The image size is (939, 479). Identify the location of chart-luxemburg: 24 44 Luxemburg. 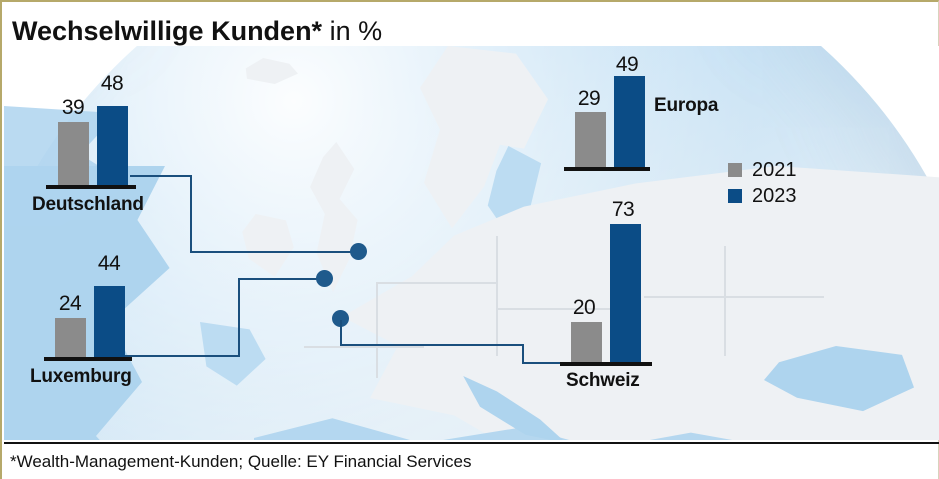
(111, 322).